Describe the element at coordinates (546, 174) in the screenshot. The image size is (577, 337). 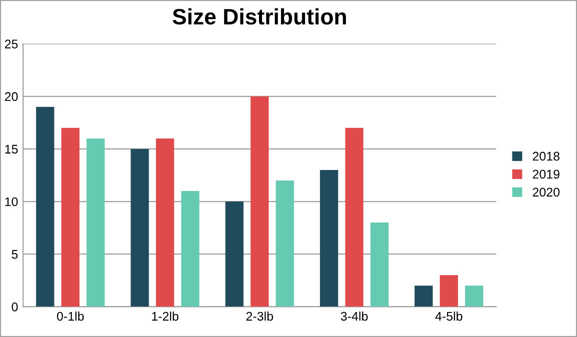
I see `legend-label: 2019` at that location.